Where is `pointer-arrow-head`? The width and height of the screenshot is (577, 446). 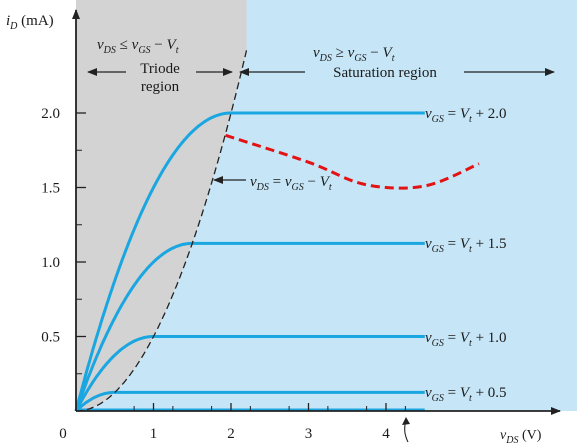 pointer-arrow-head is located at coordinates (406, 421).